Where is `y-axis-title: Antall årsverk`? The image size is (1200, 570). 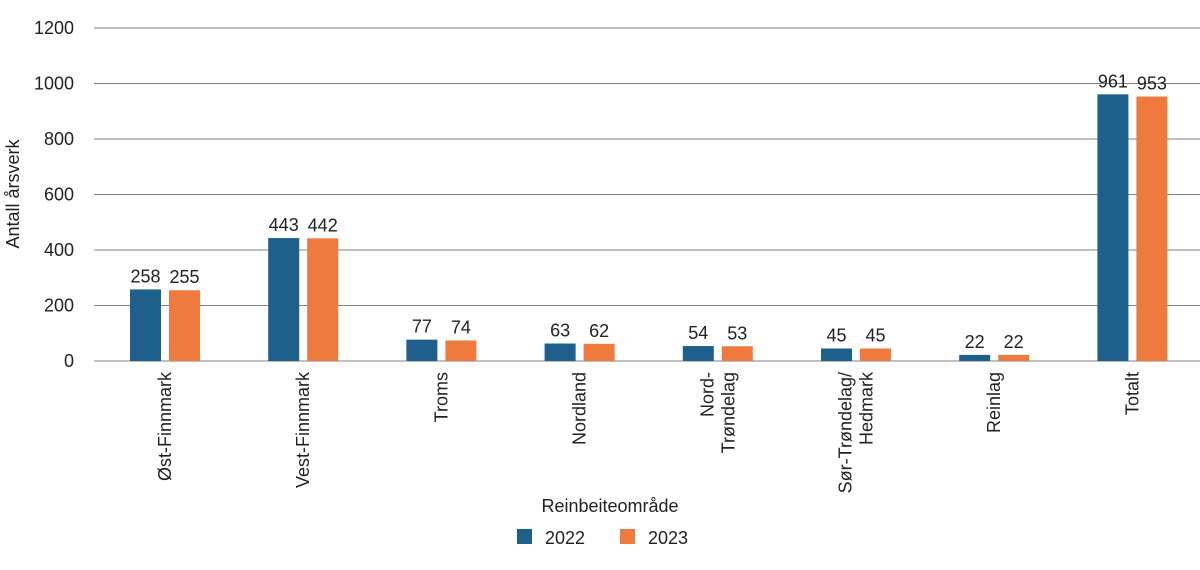 y-axis-title: Antall årsverk is located at coordinates (13, 193).